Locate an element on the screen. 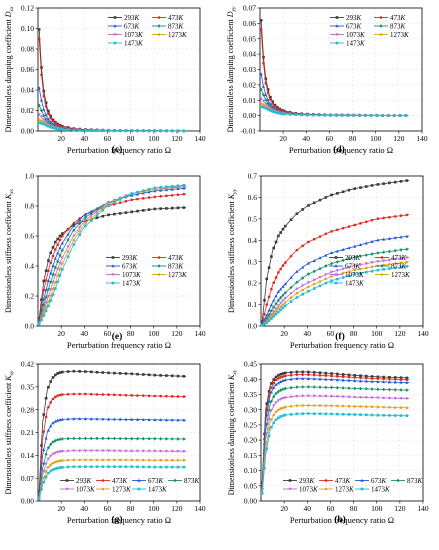 Image resolution: width=439 pixels, height=550 pixels. series-1473K is located at coordinates (112, 483).